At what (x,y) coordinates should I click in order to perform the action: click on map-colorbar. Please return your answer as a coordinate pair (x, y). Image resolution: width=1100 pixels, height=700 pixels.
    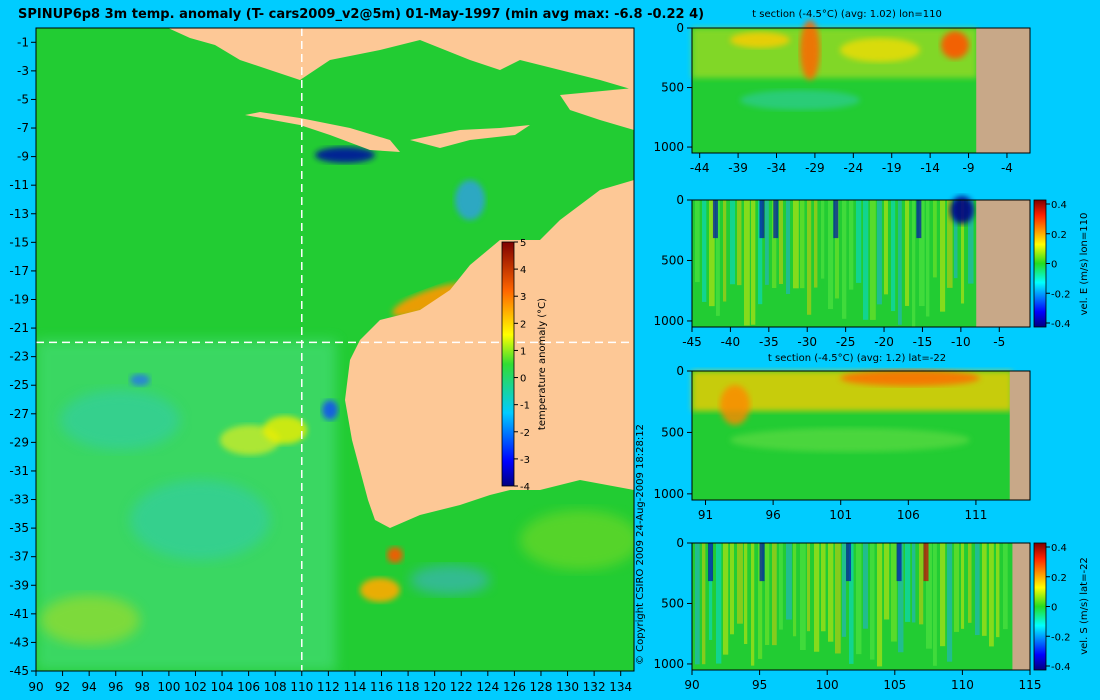
    Looking at the image, I should click on (508, 364).